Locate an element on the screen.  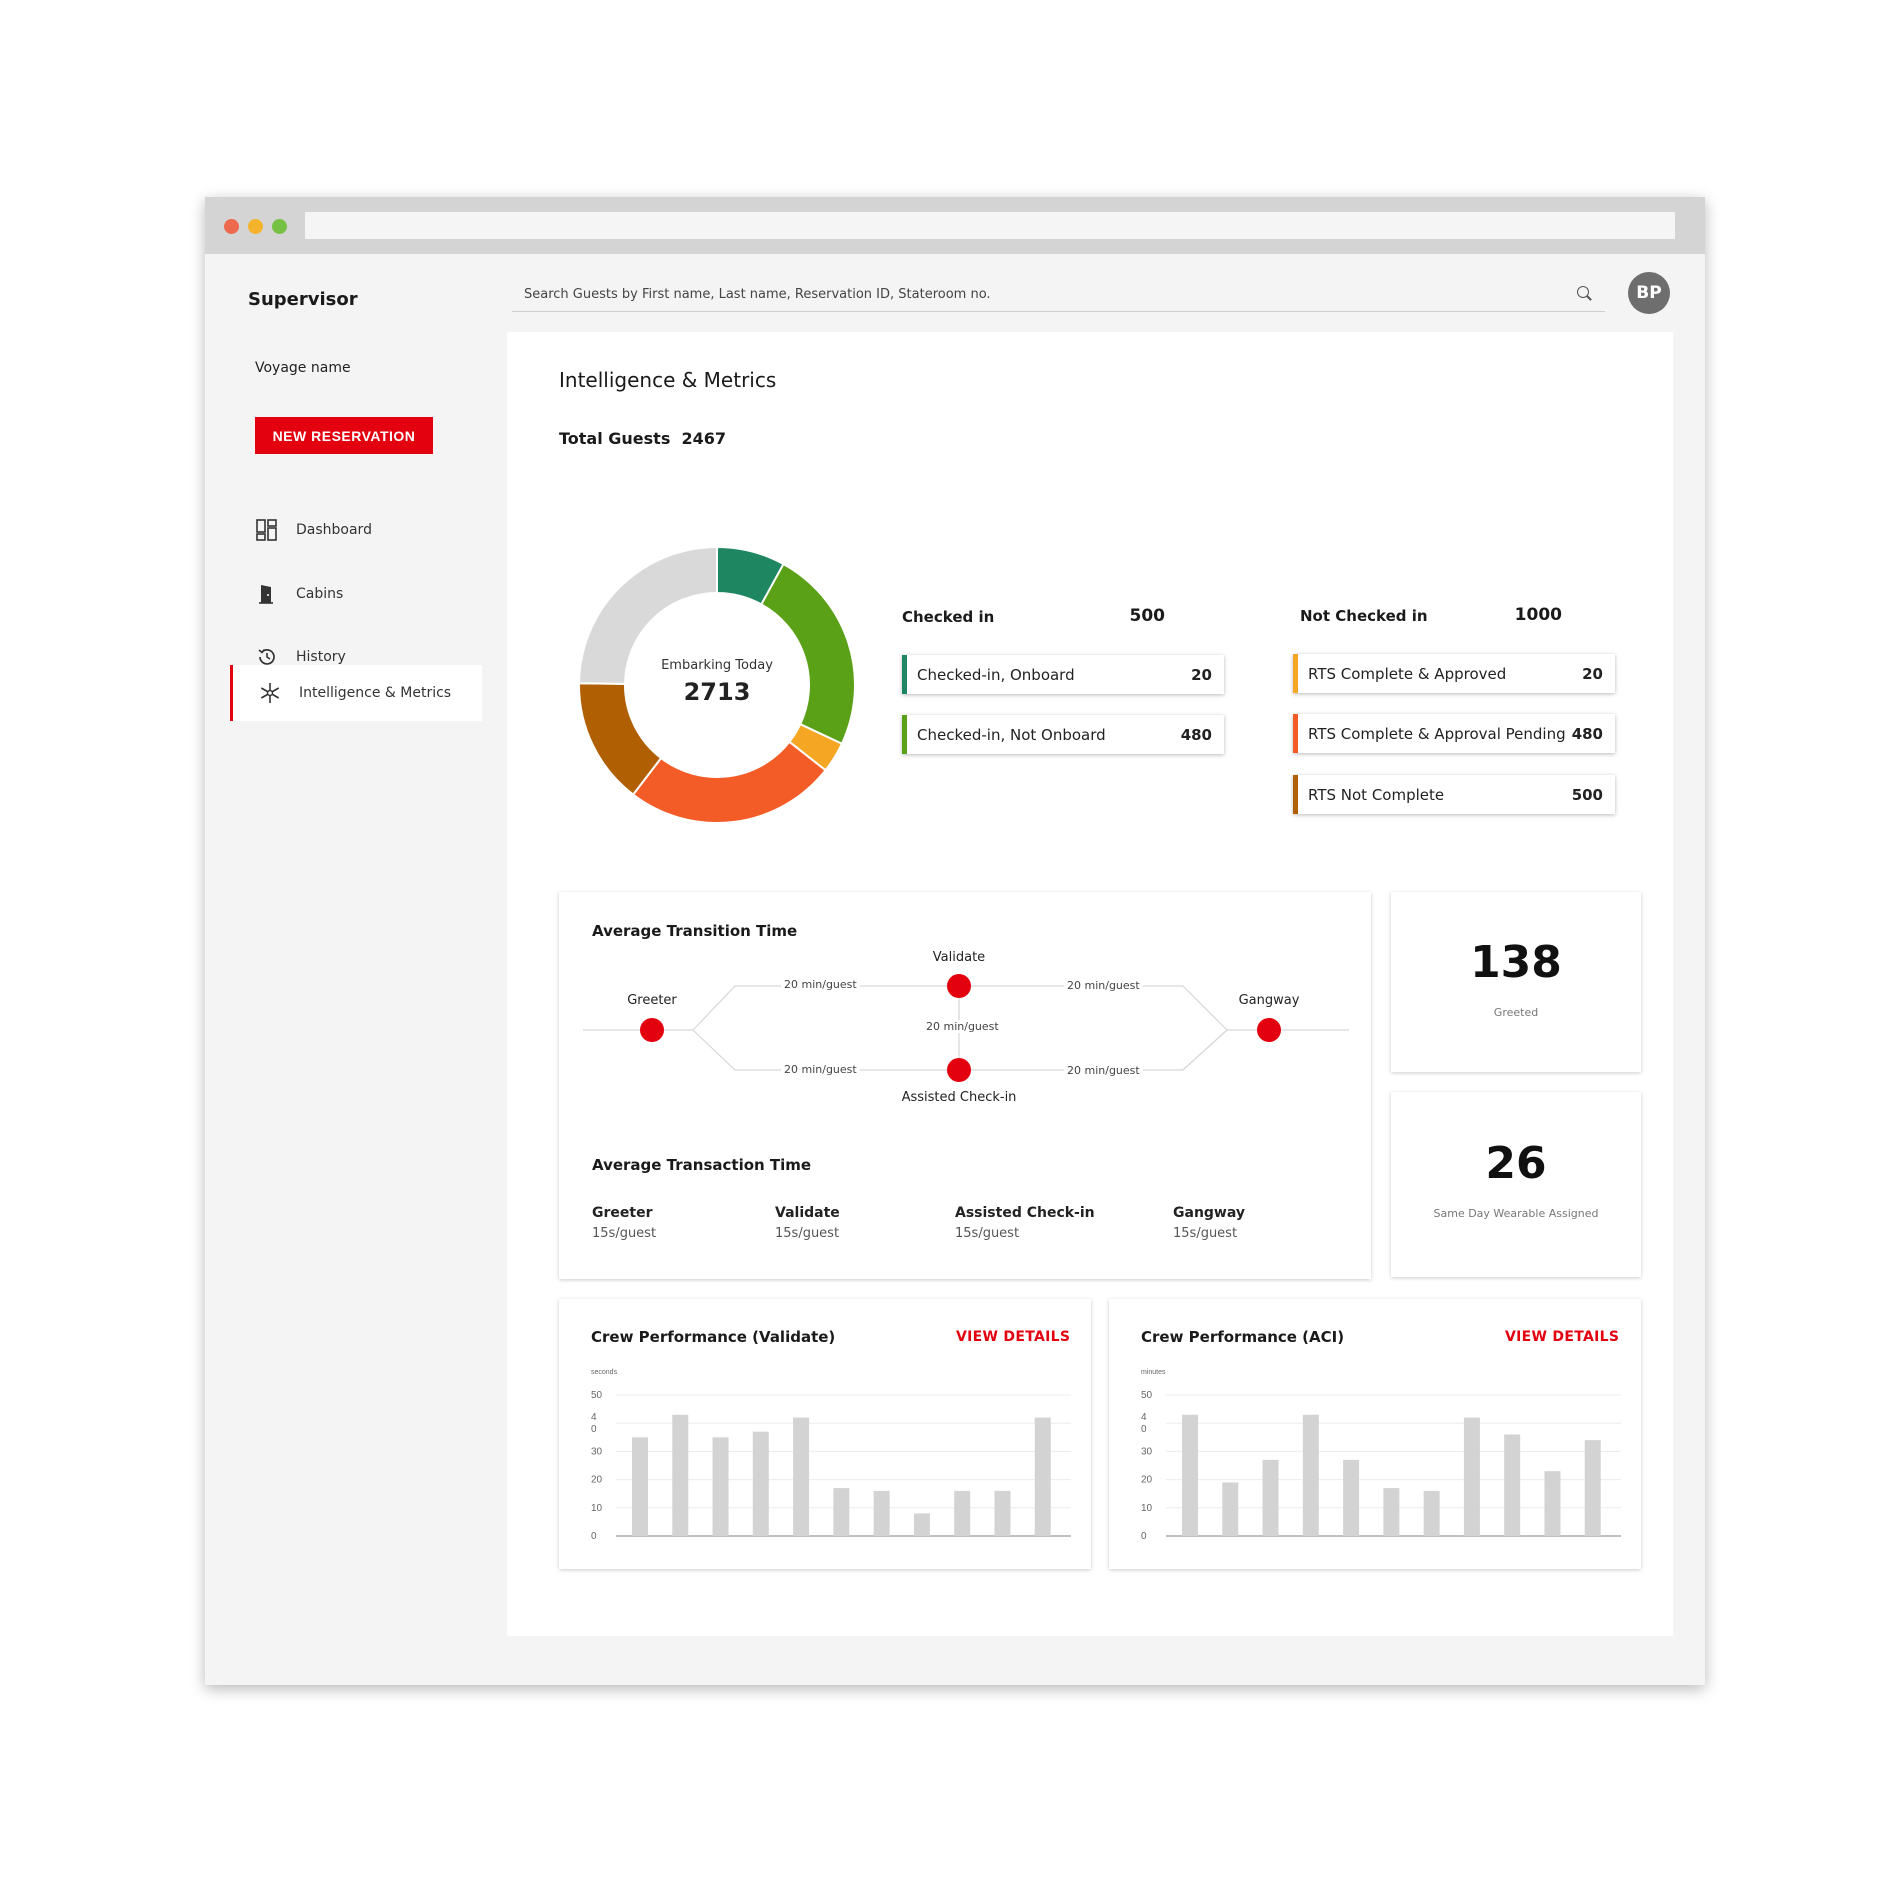
node-validate is located at coordinates (959, 986).